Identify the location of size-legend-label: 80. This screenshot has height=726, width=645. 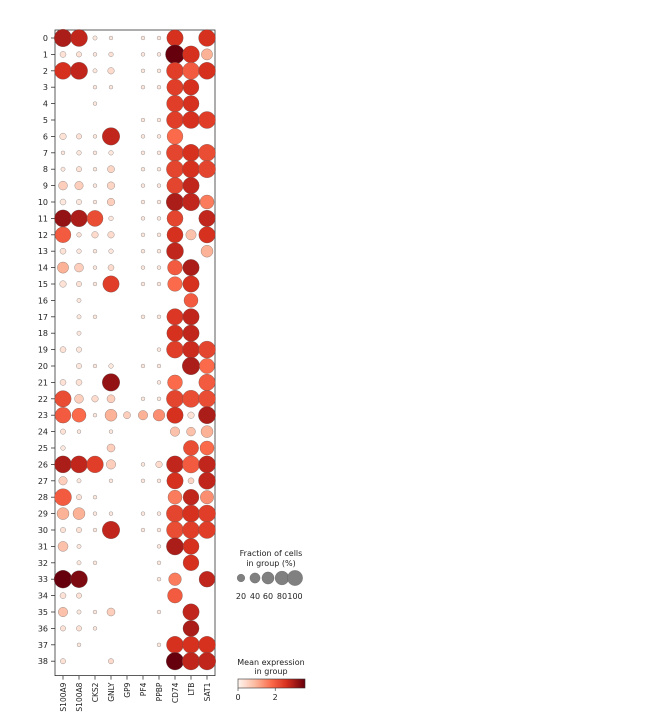
(282, 596).